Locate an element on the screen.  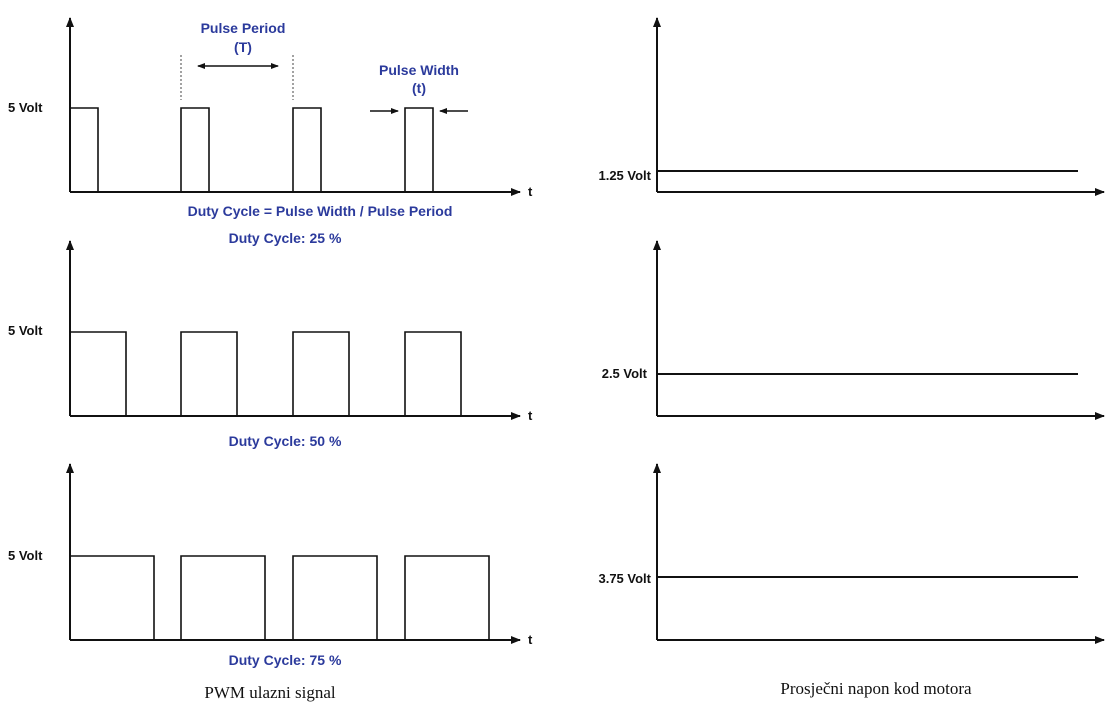
pulse-period-label: Pulse Period is located at coordinates (243, 28).